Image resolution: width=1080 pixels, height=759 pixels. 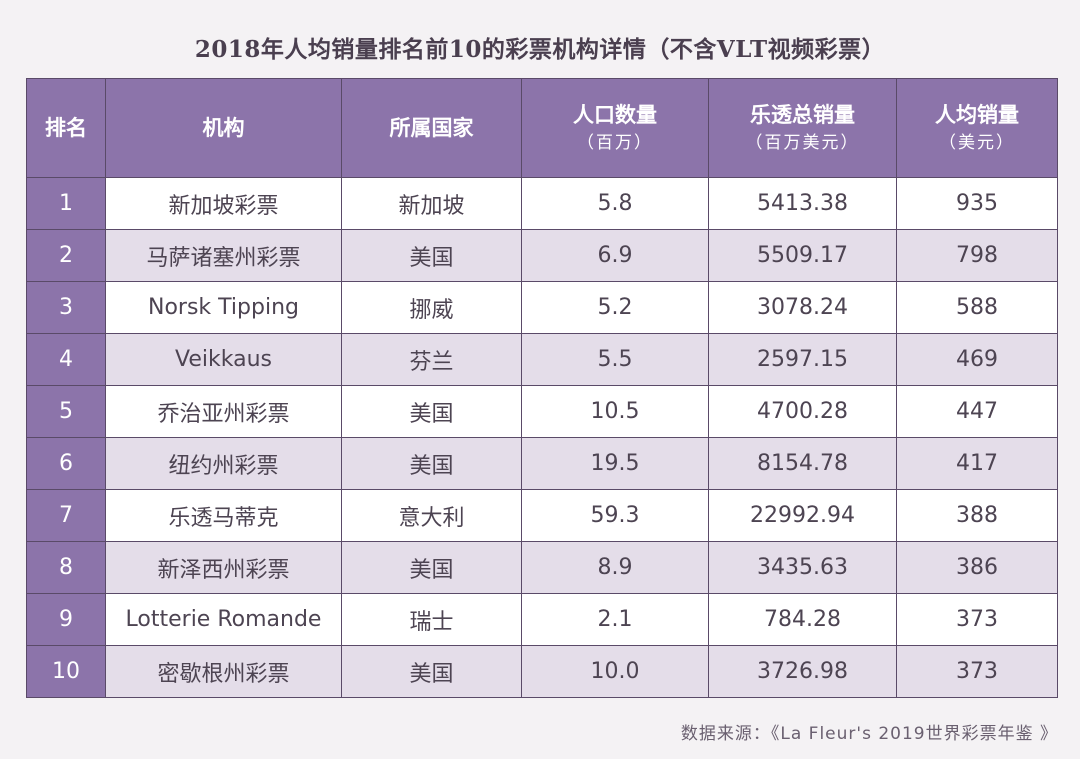 I want to click on header-population: 人口数量 （百万）, so click(x=615, y=128).